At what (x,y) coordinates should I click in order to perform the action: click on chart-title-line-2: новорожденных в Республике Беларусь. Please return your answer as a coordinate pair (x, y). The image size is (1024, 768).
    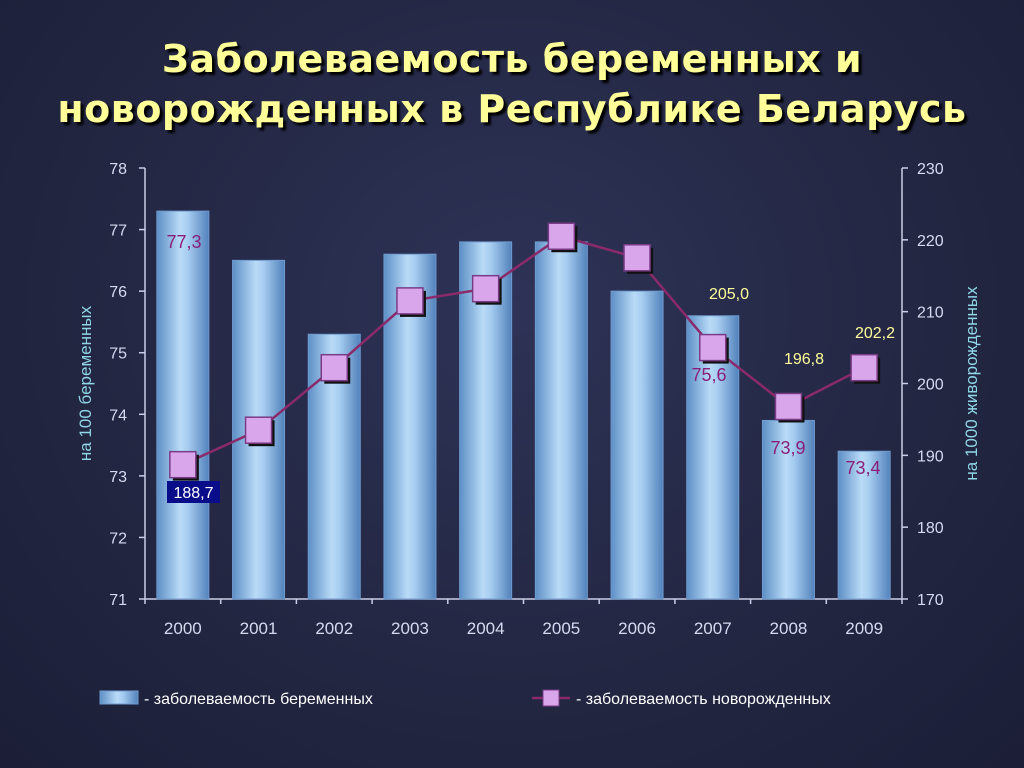
    Looking at the image, I should click on (512, 109).